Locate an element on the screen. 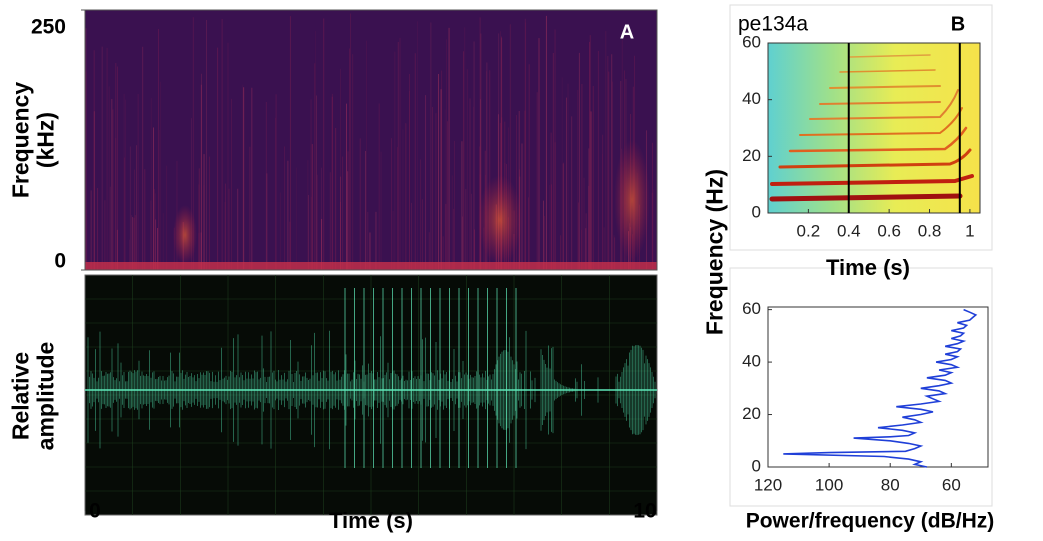 This screenshot has height=541, width=1043. low-band is located at coordinates (371, 266).